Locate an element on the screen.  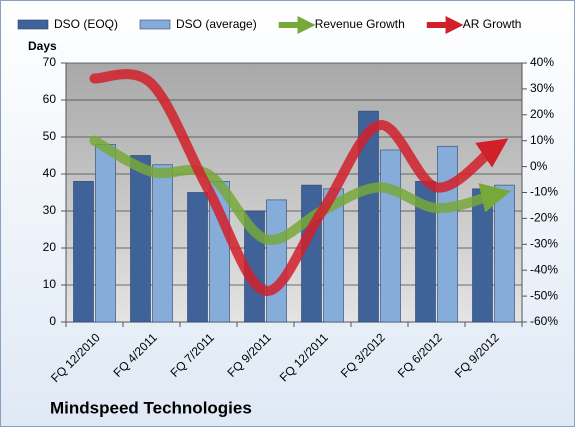
y2-tick-label: 10% is located at coordinates (542, 140).